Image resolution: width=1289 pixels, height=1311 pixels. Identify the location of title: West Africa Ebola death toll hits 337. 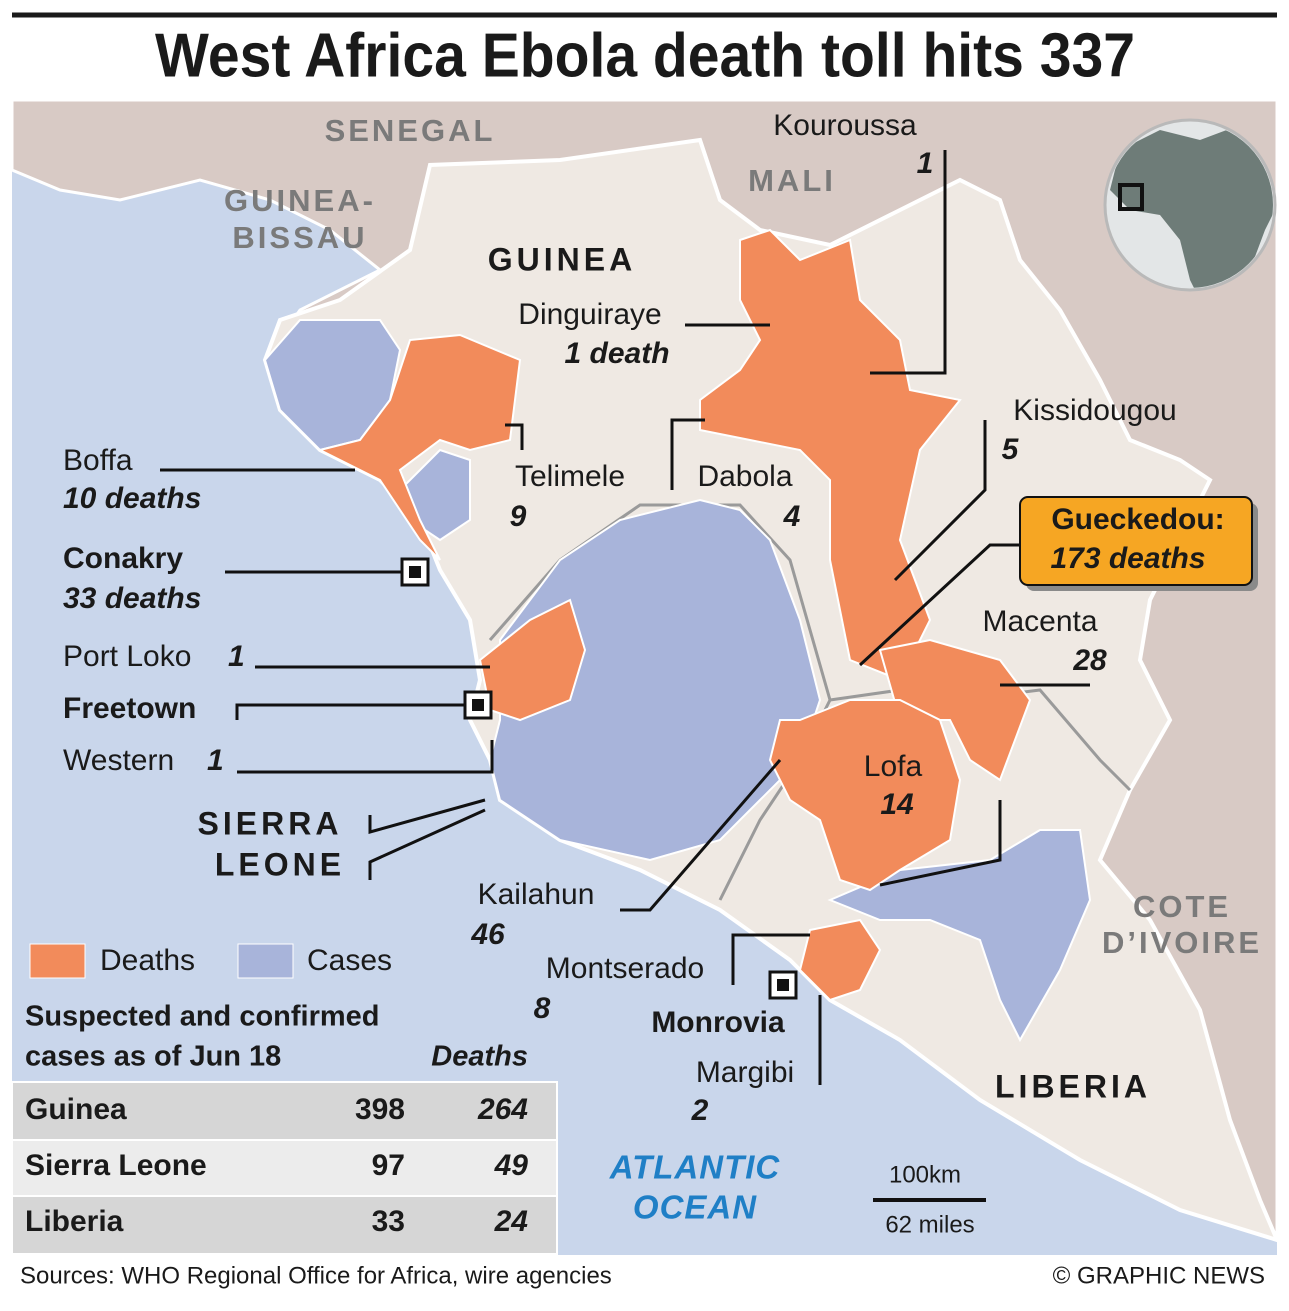
(645, 55).